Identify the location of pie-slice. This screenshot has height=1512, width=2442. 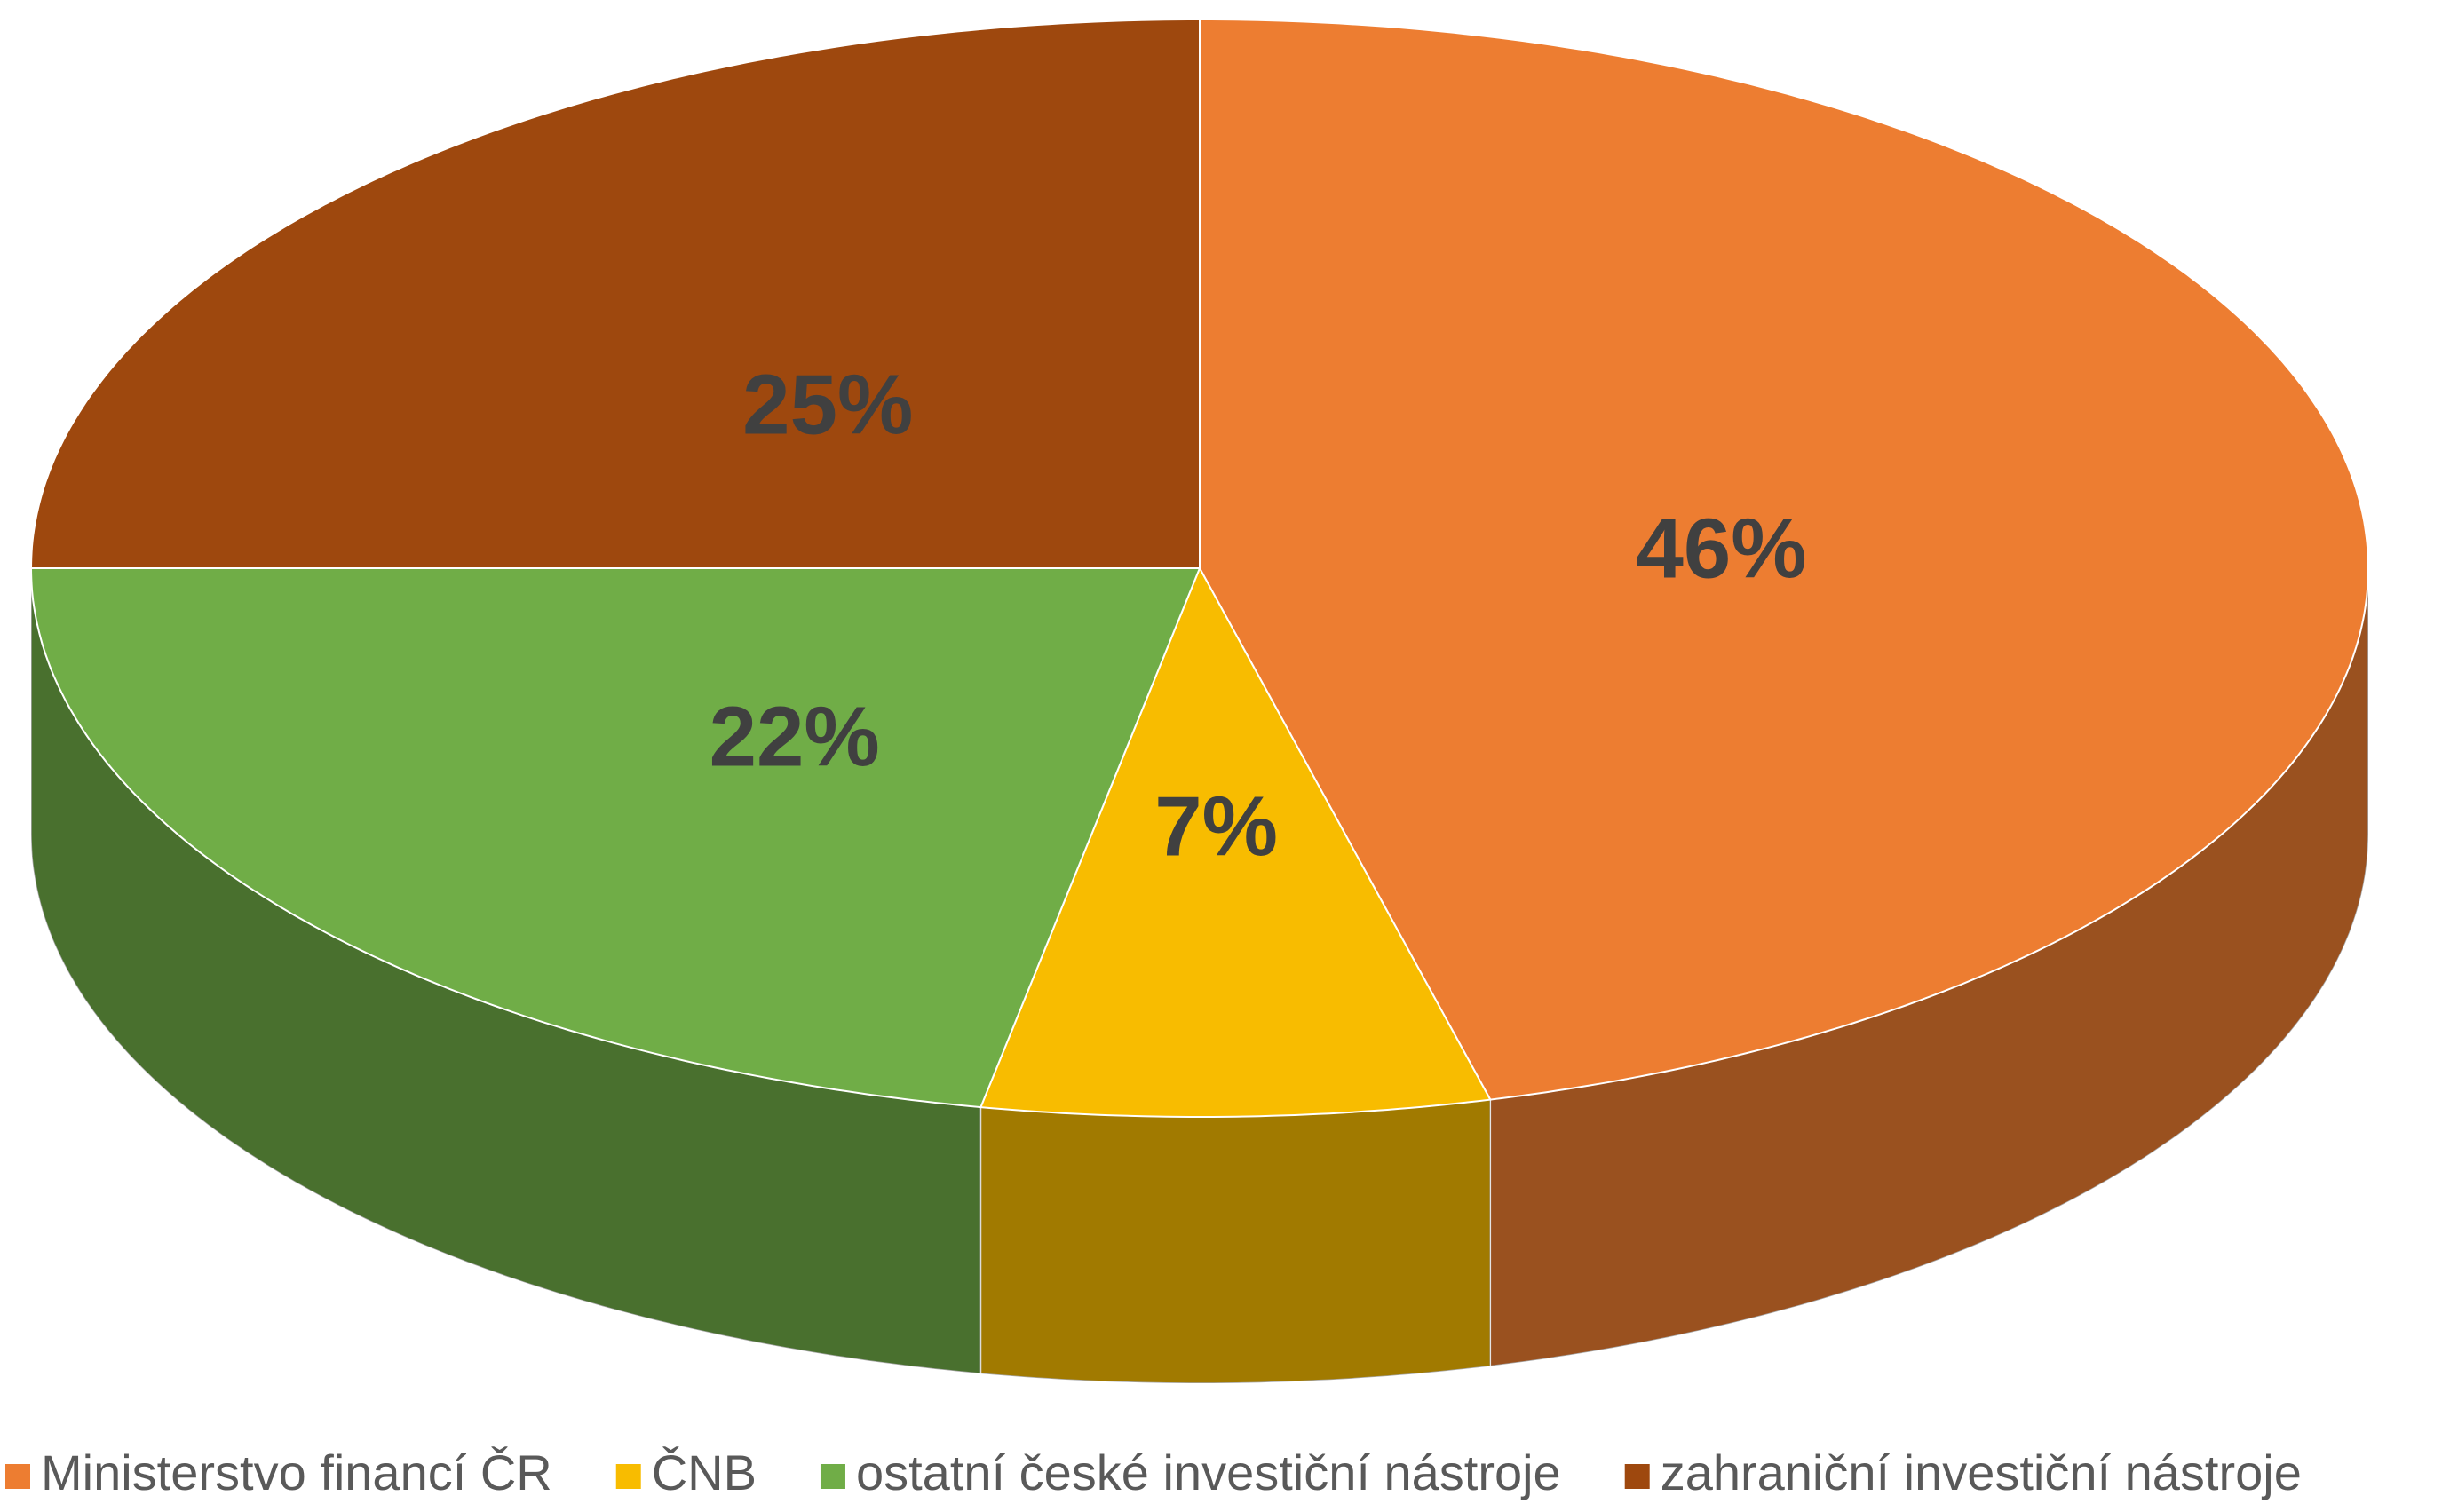
(1235, 842).